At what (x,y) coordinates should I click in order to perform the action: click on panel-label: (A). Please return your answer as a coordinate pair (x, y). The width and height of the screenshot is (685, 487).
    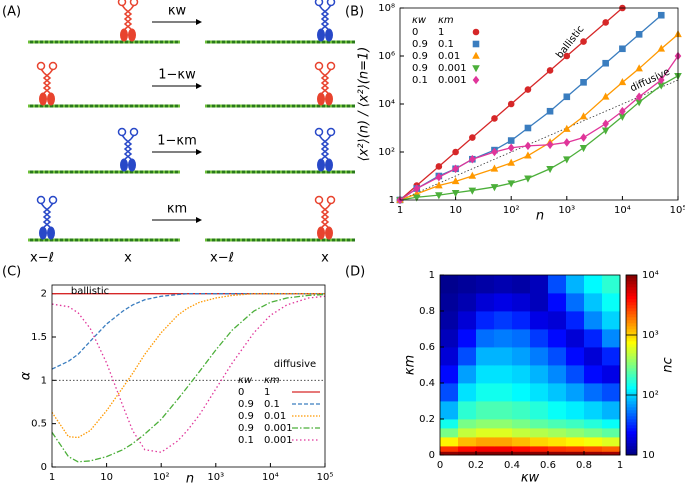
    Looking at the image, I should click on (11, 12).